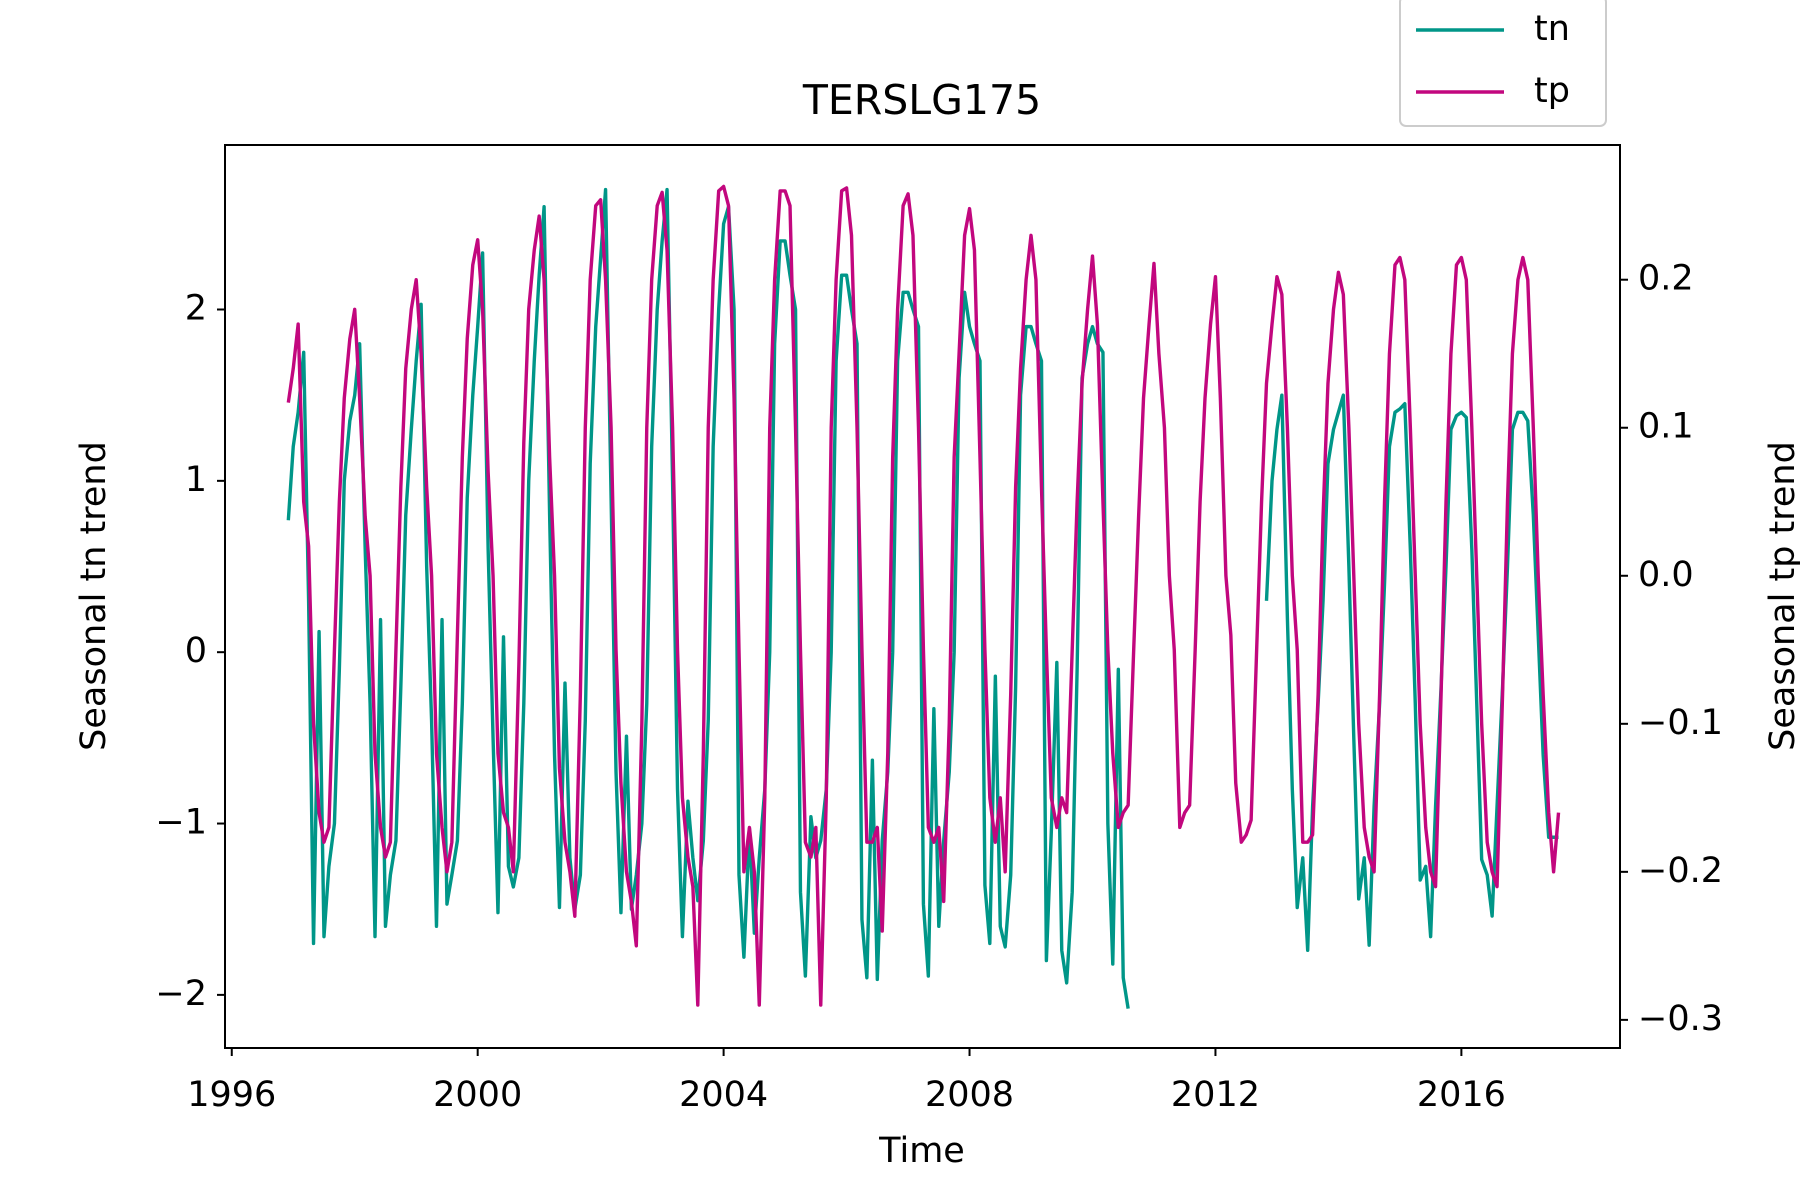 The image size is (1800, 1200). I want to click on y-tick-label: 0, so click(196, 651).